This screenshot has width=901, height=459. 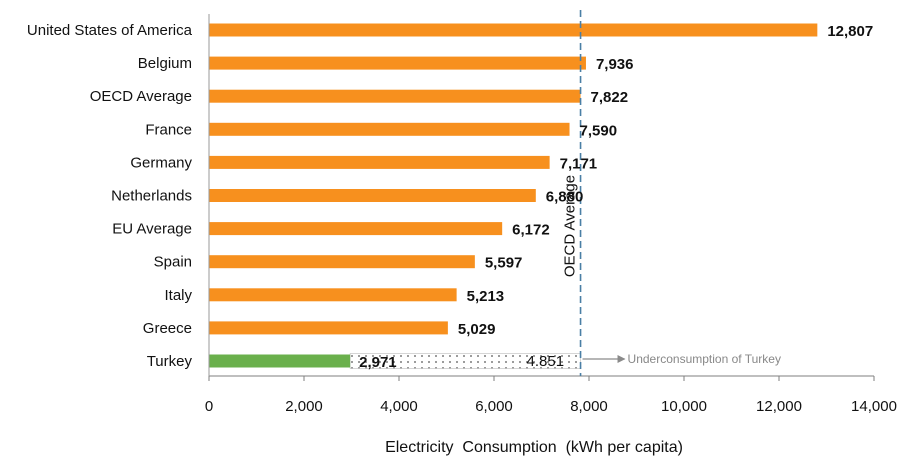 I want to click on value-label-greece: 5,029, so click(x=477, y=329).